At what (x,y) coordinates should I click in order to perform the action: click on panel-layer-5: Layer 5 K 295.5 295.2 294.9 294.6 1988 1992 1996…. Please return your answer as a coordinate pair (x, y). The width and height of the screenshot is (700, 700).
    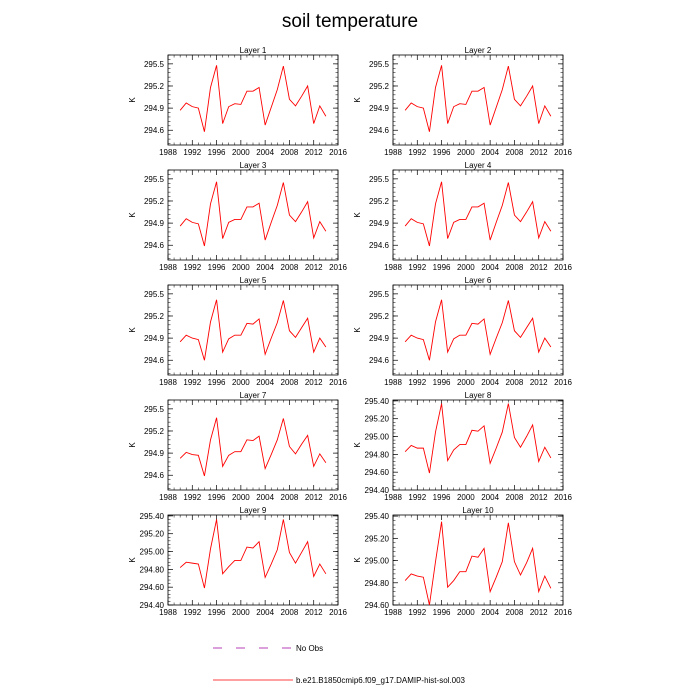
    Looking at the image, I should click on (237, 331).